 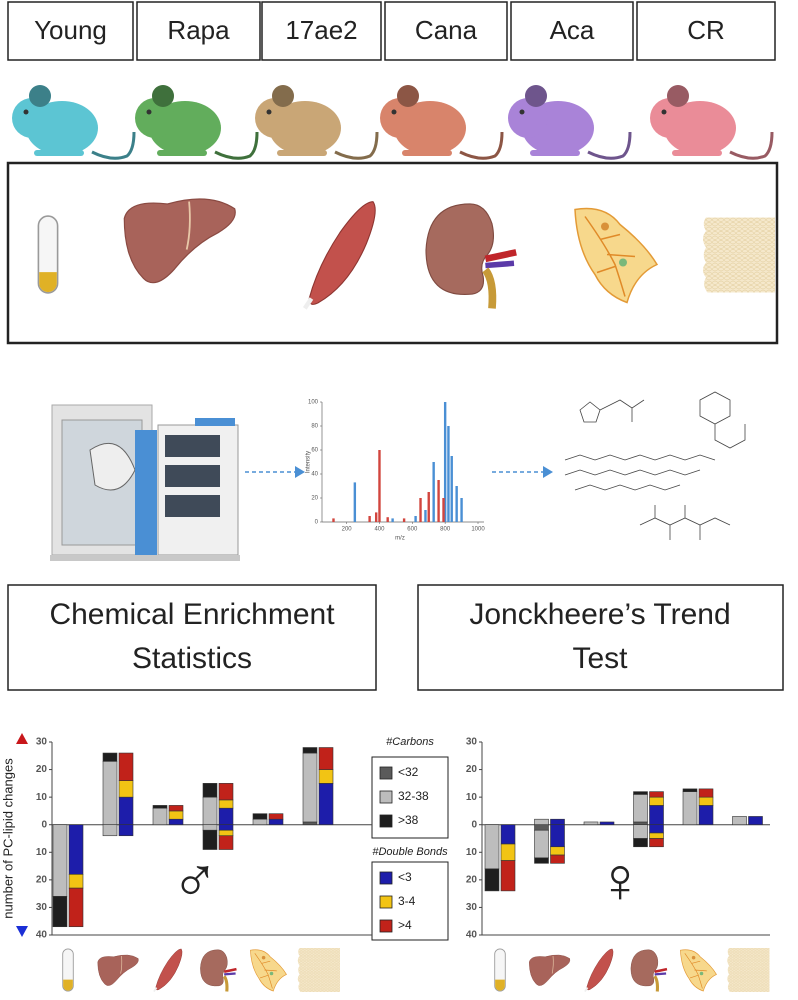 I want to click on legend-label: >38, so click(x=408, y=820).